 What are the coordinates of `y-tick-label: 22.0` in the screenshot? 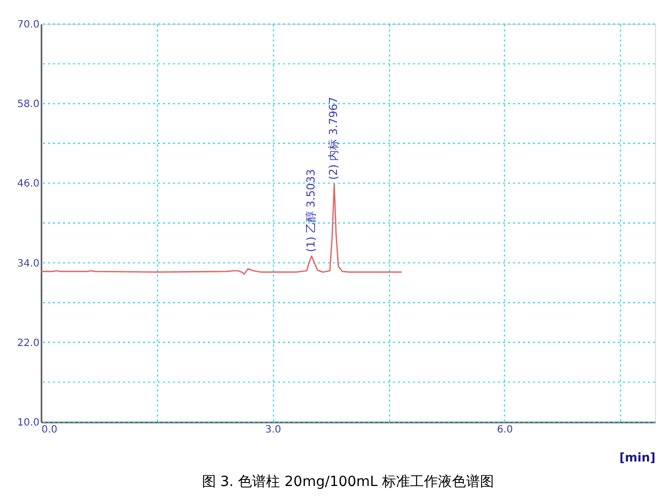 It's located at (28, 343).